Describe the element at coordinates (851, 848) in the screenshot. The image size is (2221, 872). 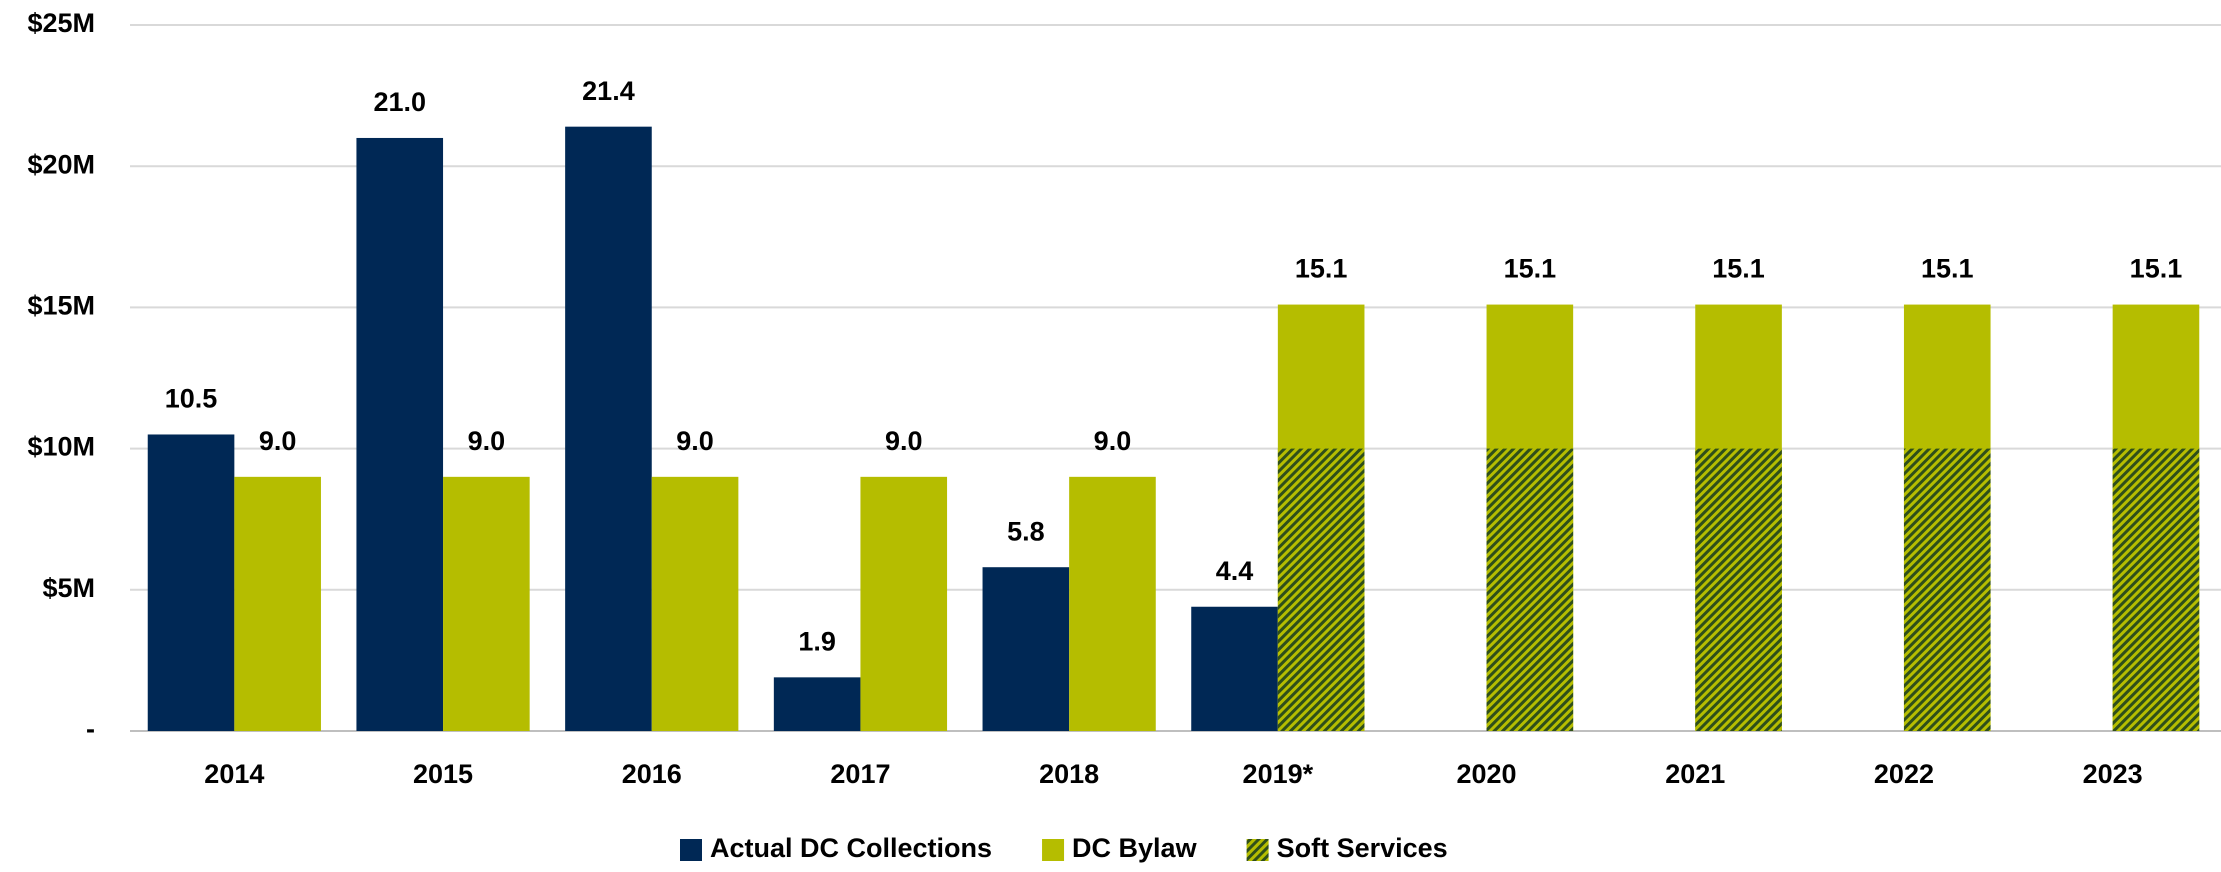
I see `legend-label: Actual DC Collections` at that location.